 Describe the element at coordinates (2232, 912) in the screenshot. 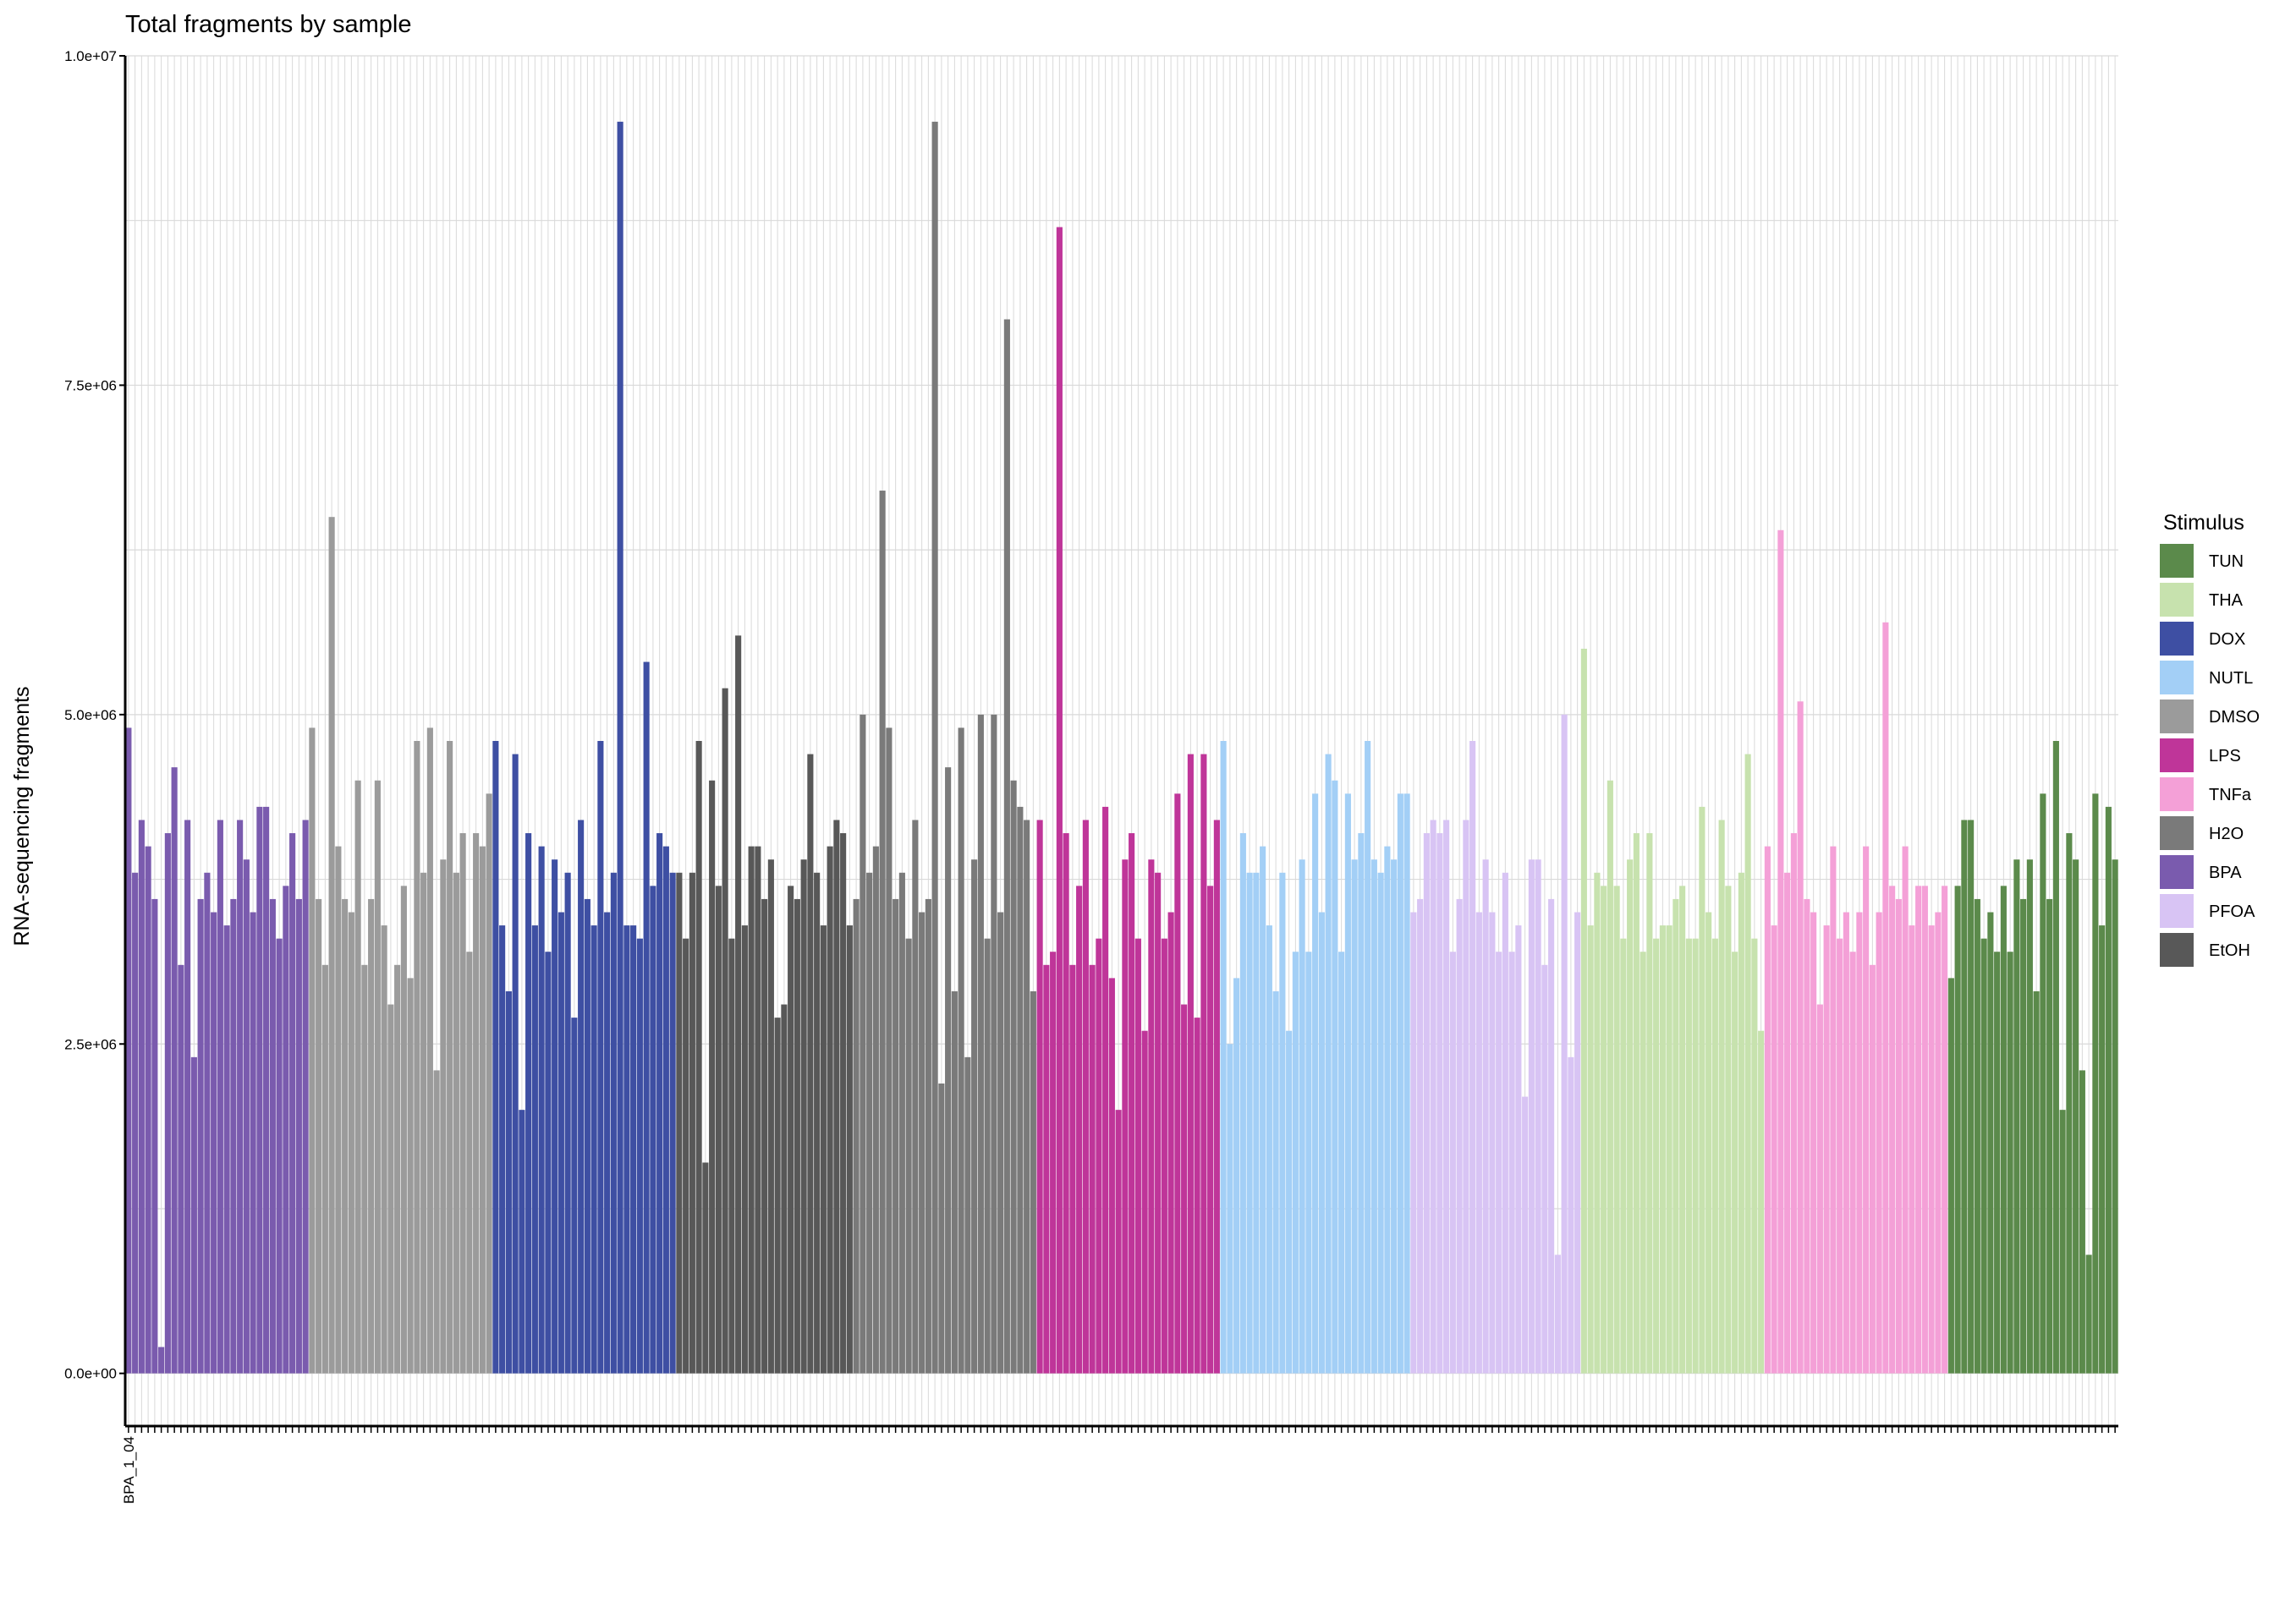

I see `legend-label-pfoa: PFOA` at that location.